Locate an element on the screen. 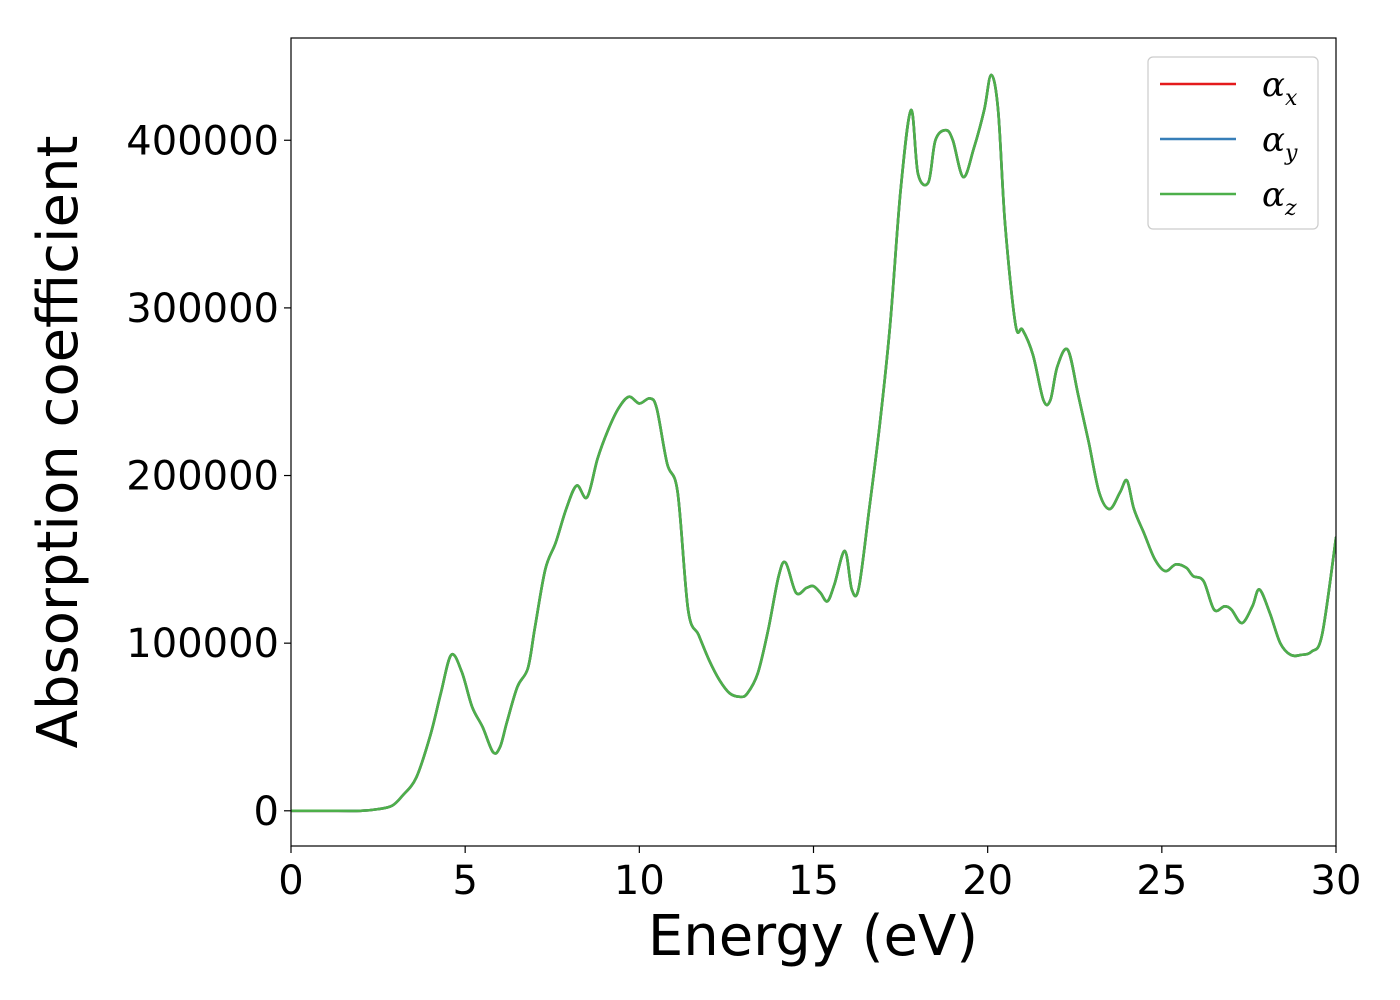  x-tick-label: 15 is located at coordinates (813, 881).